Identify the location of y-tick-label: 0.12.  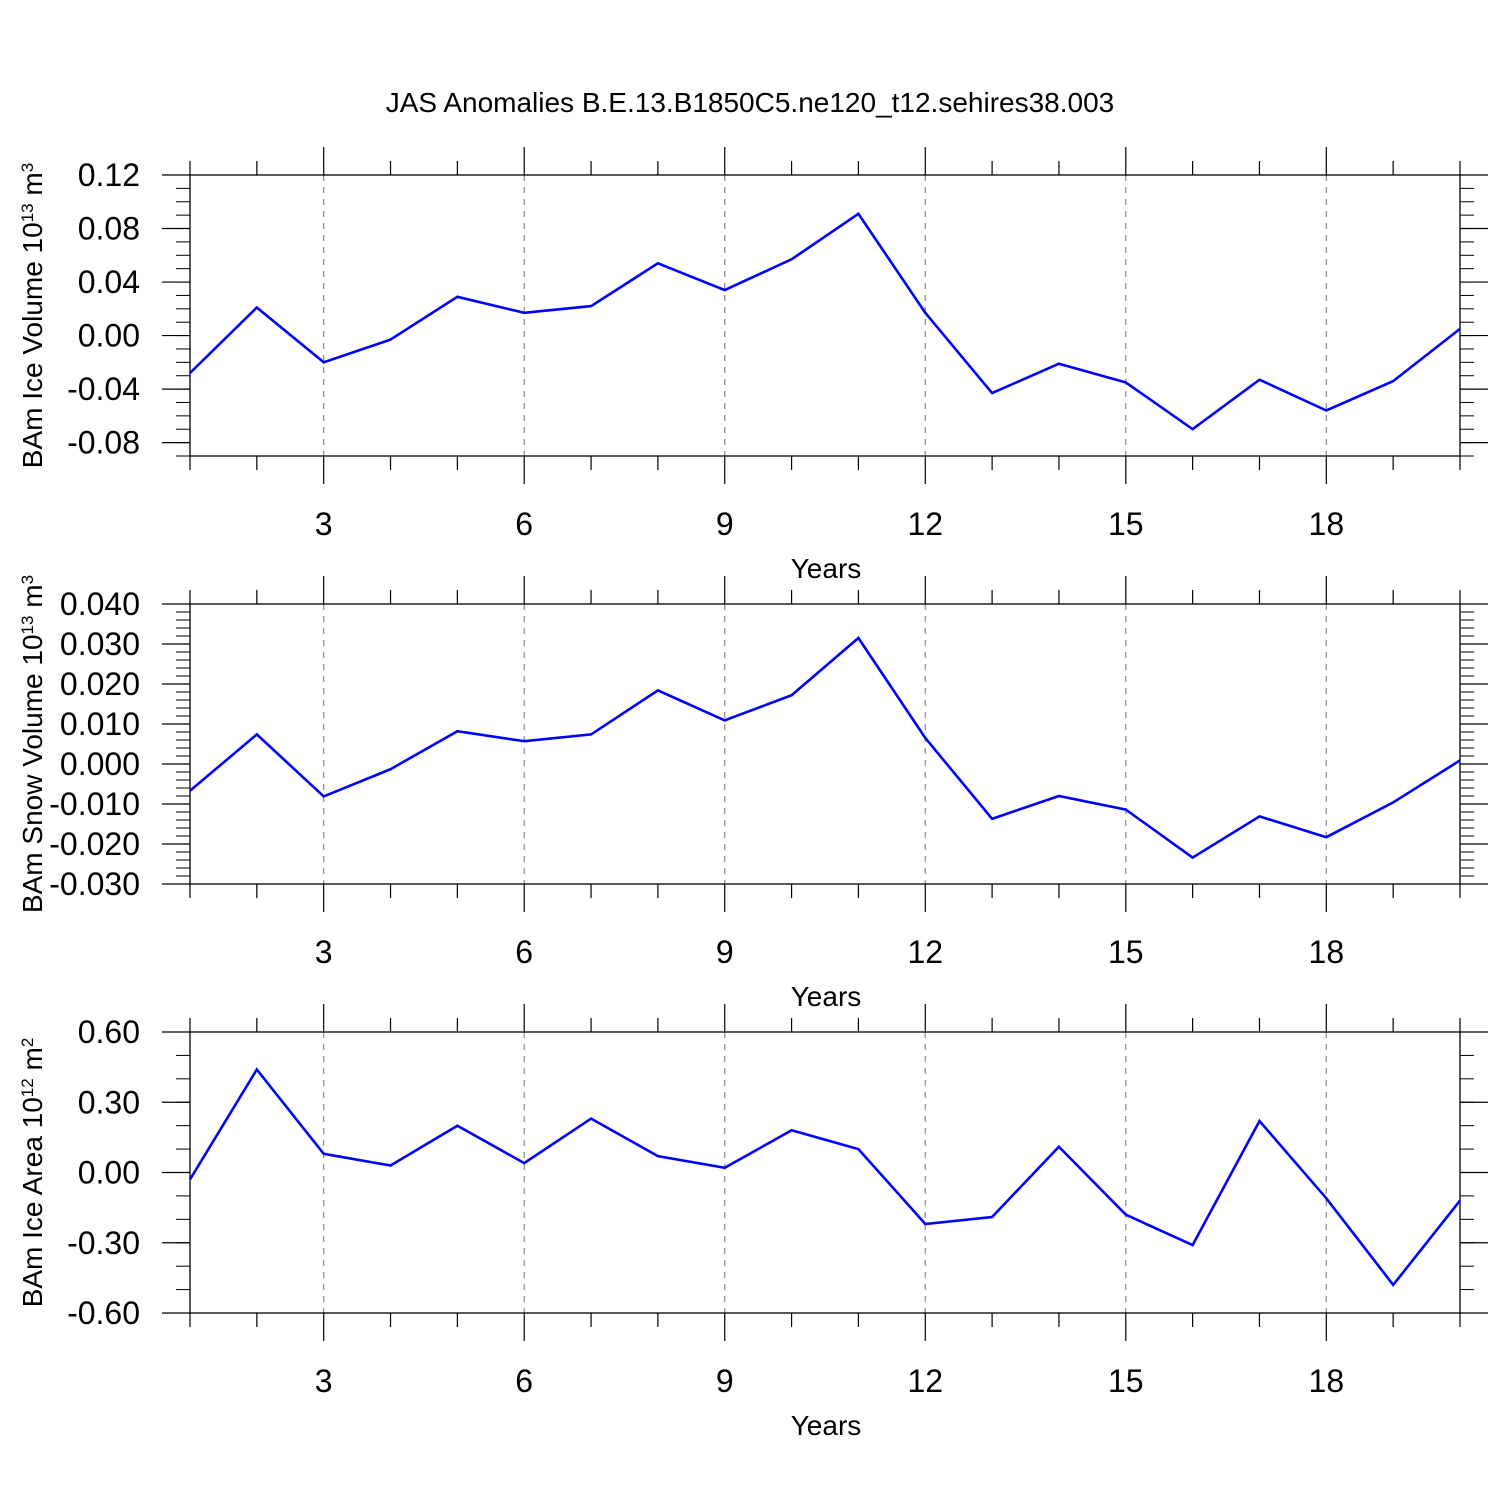
(109, 175).